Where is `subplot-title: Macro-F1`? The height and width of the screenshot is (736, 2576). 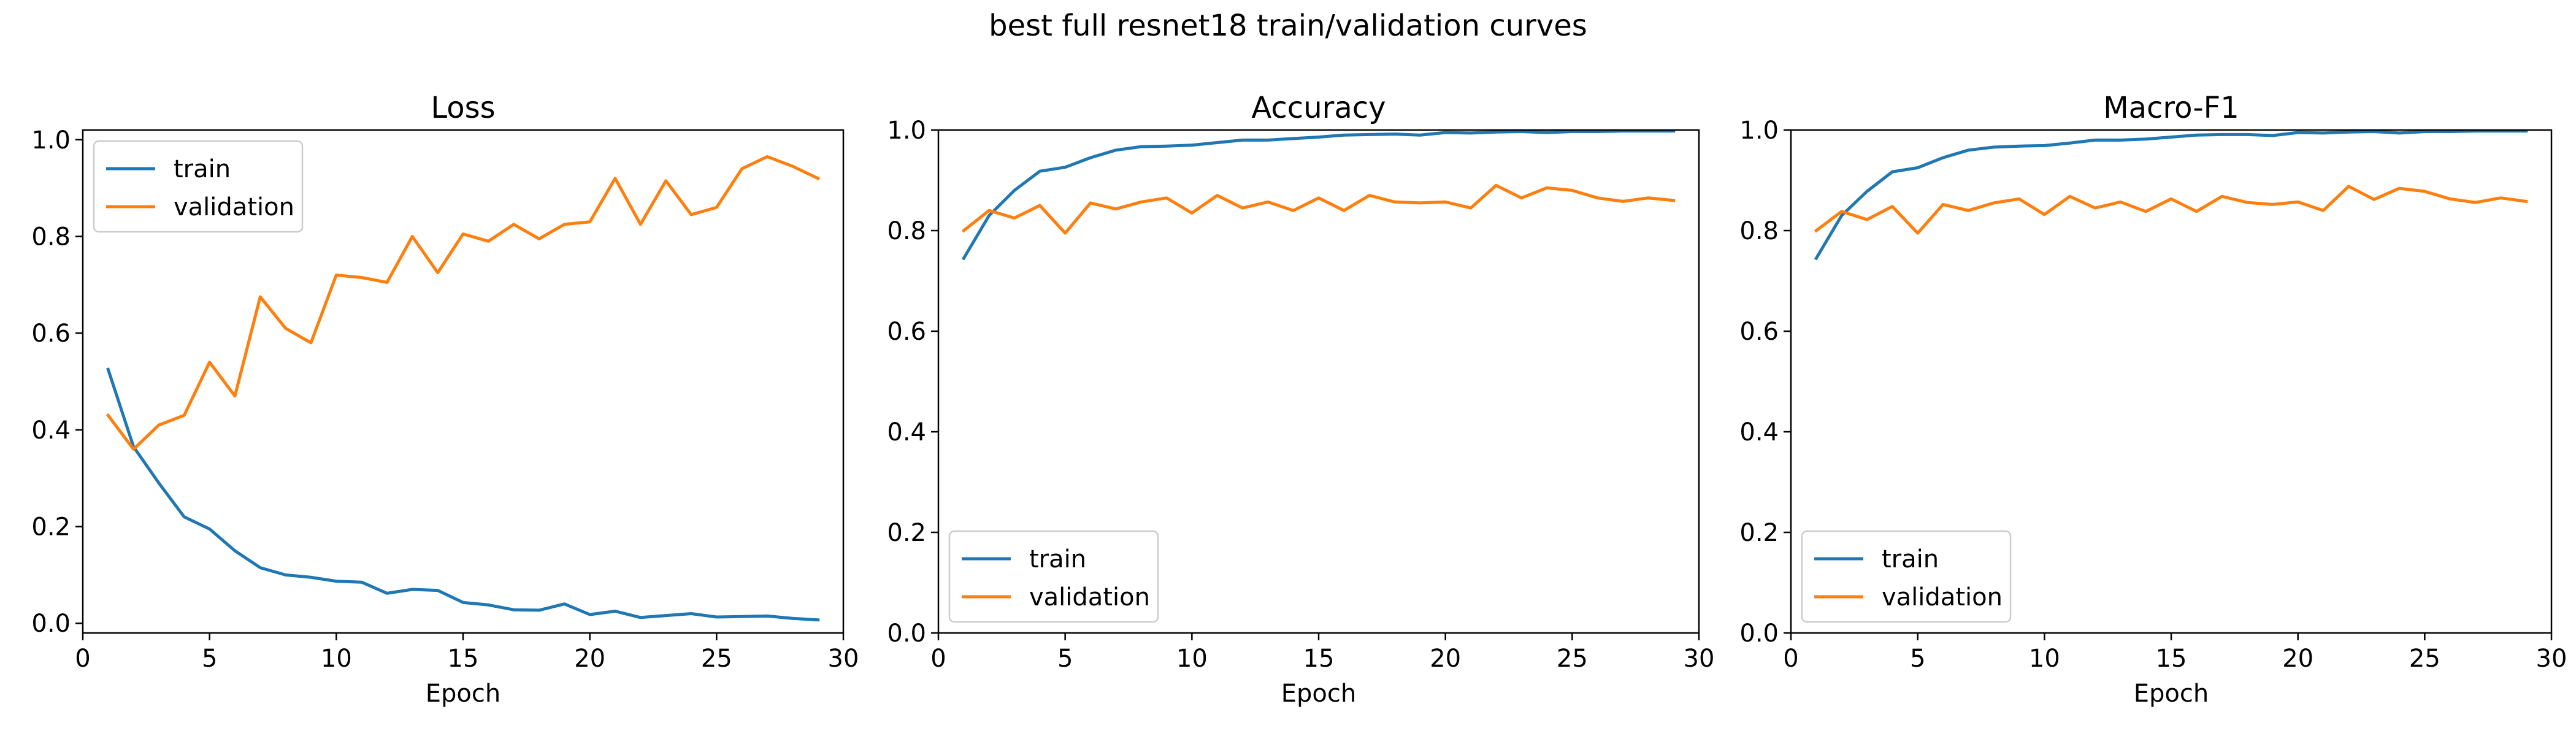
subplot-title: Macro-F1 is located at coordinates (2171, 108).